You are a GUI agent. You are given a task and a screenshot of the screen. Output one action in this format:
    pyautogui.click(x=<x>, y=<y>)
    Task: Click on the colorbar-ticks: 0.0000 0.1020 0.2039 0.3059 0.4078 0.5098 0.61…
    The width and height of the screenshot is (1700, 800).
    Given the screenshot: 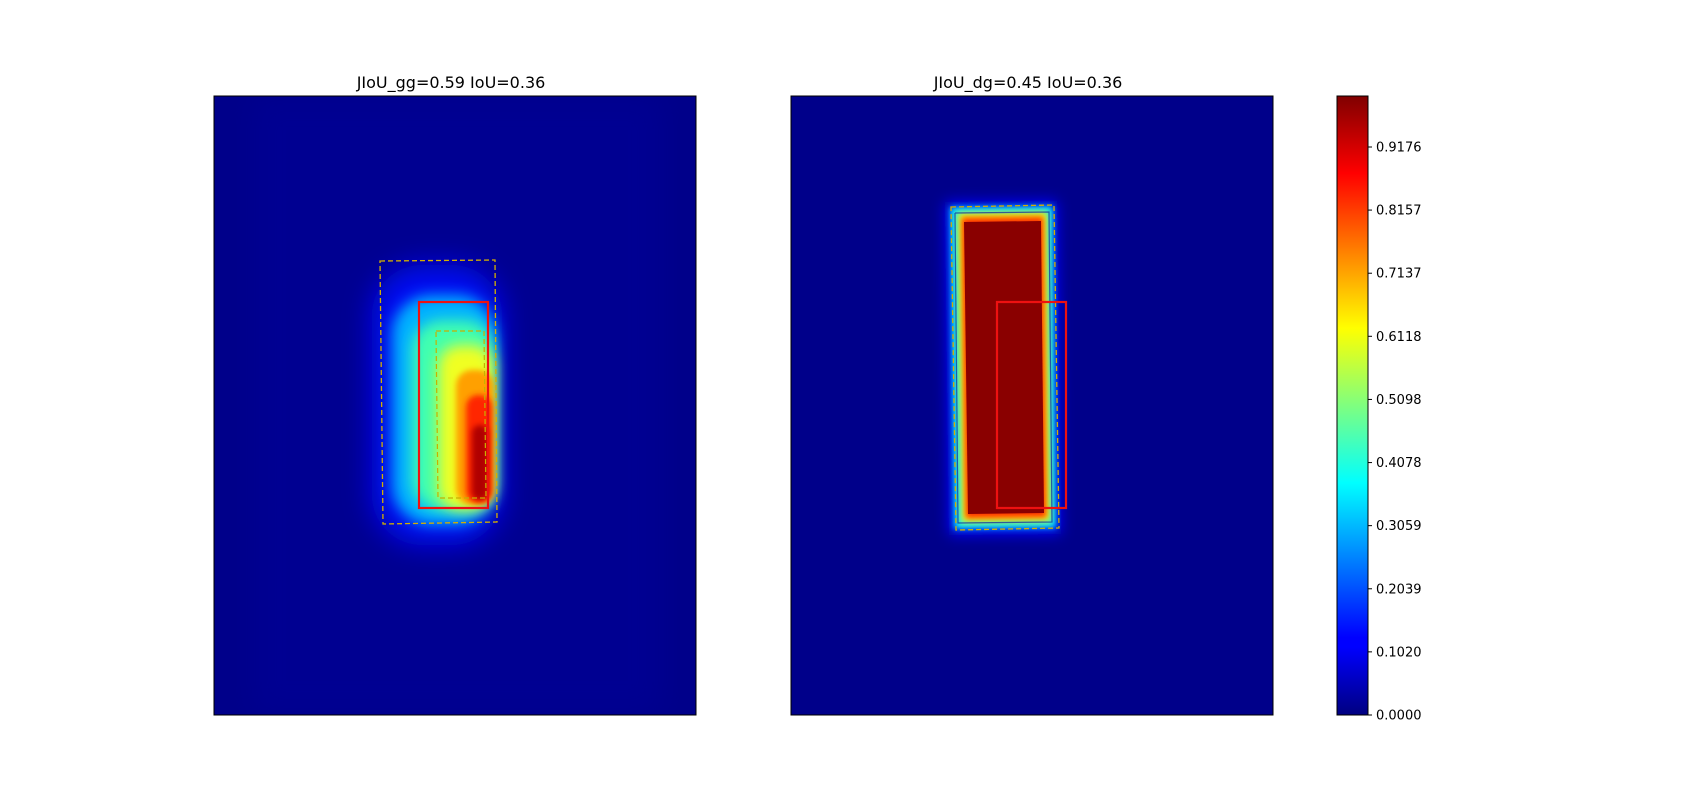 What is the action you would take?
    pyautogui.click(x=1395, y=432)
    